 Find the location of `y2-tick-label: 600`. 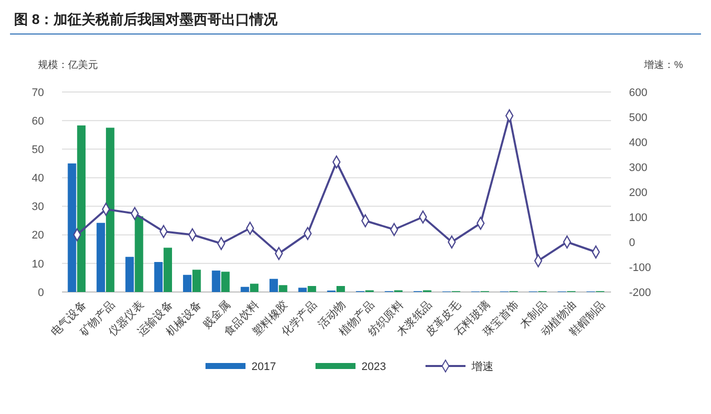

y2-tick-label: 600 is located at coordinates (638, 92).